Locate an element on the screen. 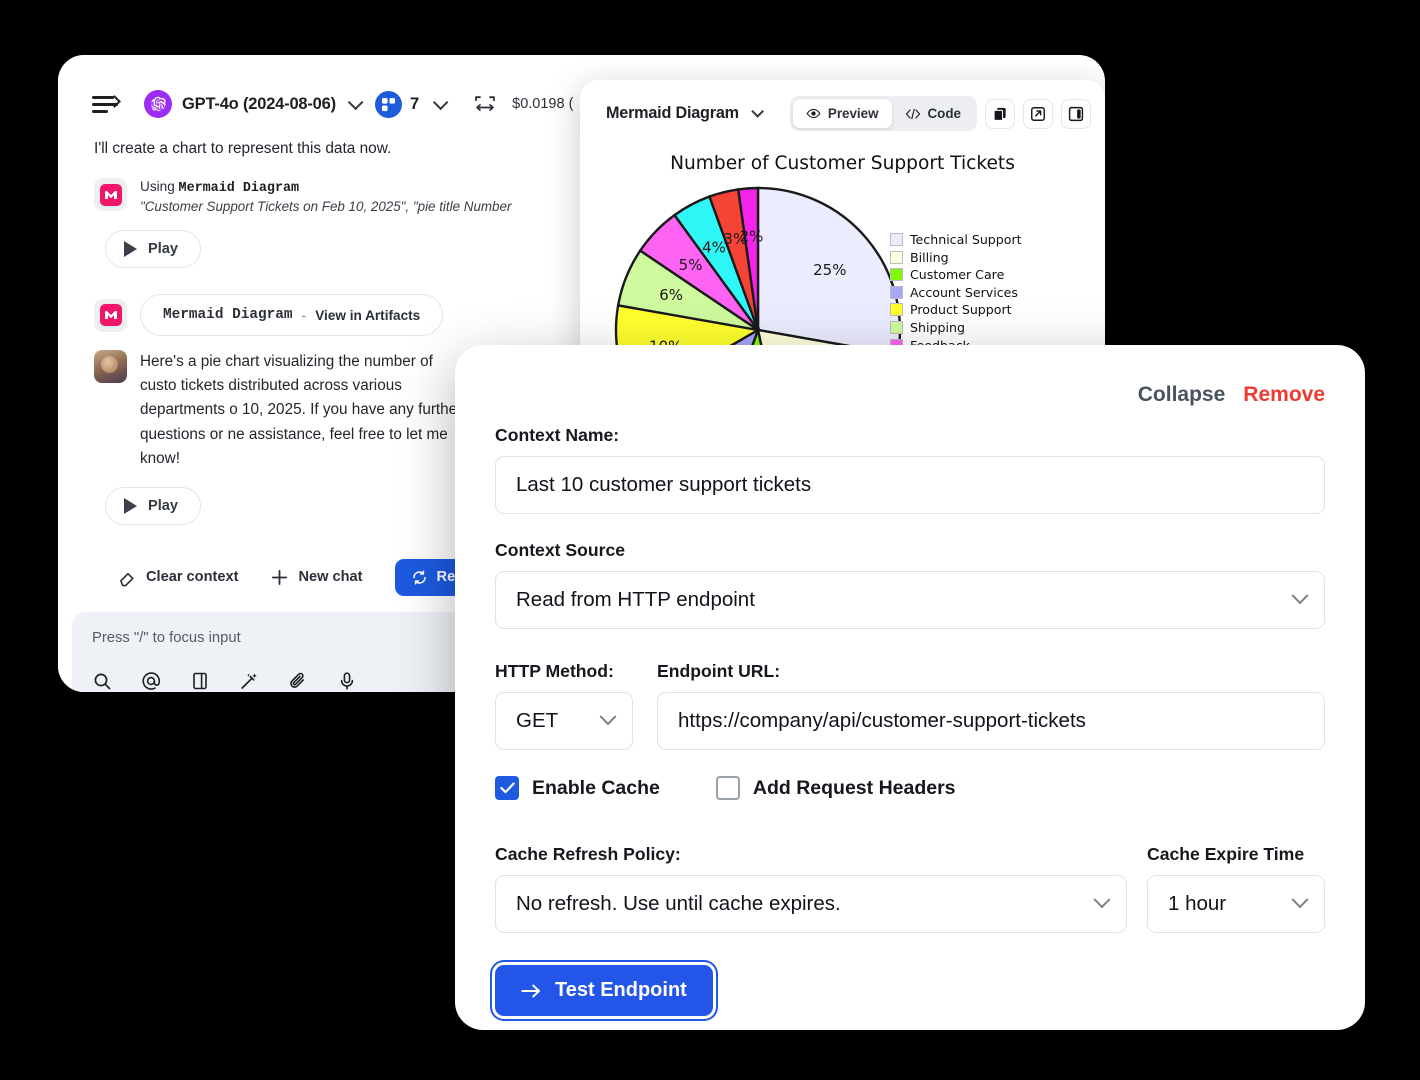 The height and width of the screenshot is (1080, 1420). chat-input-placeholder: Press "/" to focus input is located at coordinates (166, 637).